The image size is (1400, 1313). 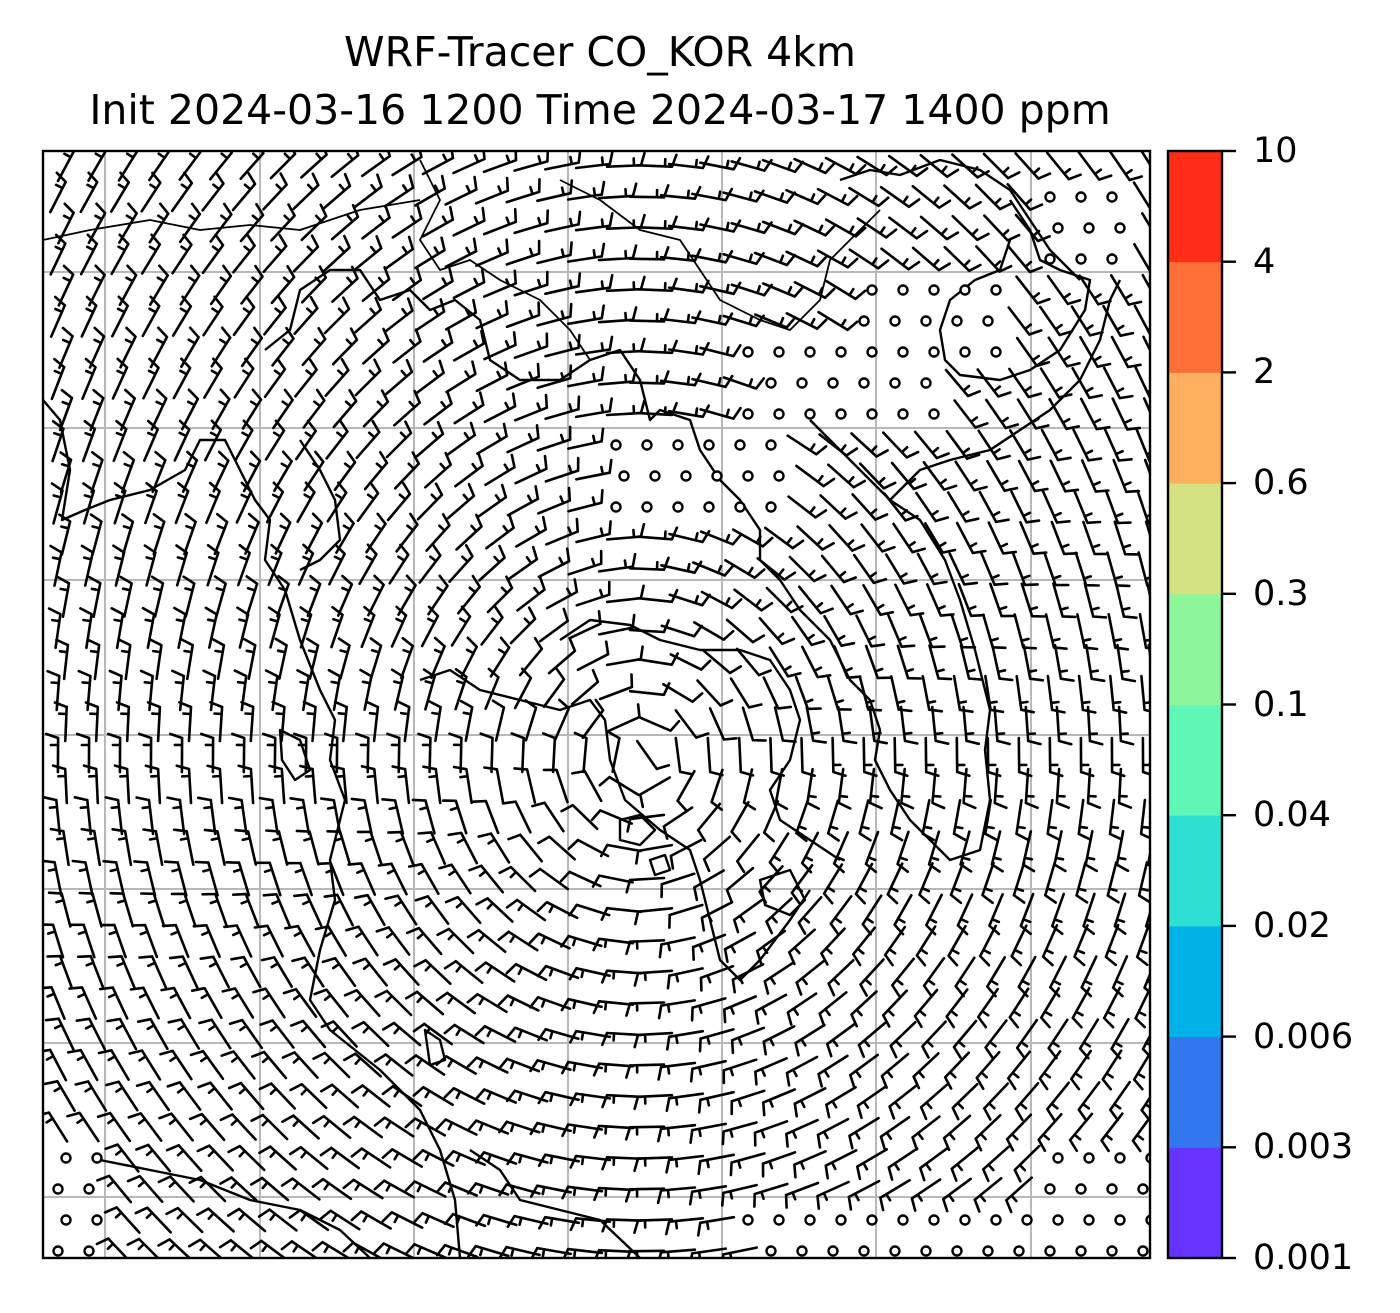 What do you see at coordinates (1195, 317) in the screenshot?
I see `colorbar-segment` at bounding box center [1195, 317].